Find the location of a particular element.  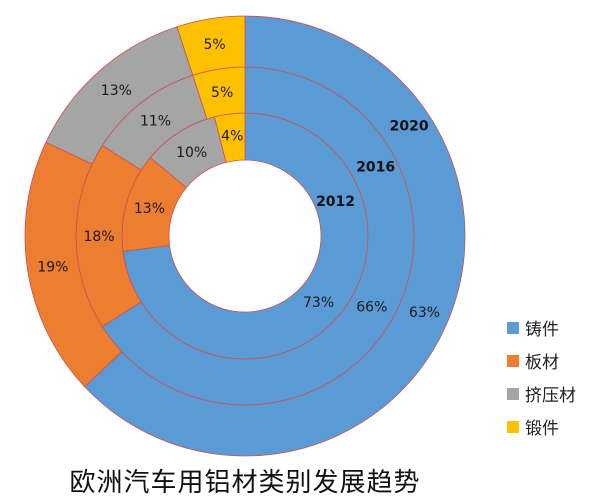

legend-item: 铸件 is located at coordinates (541, 327).